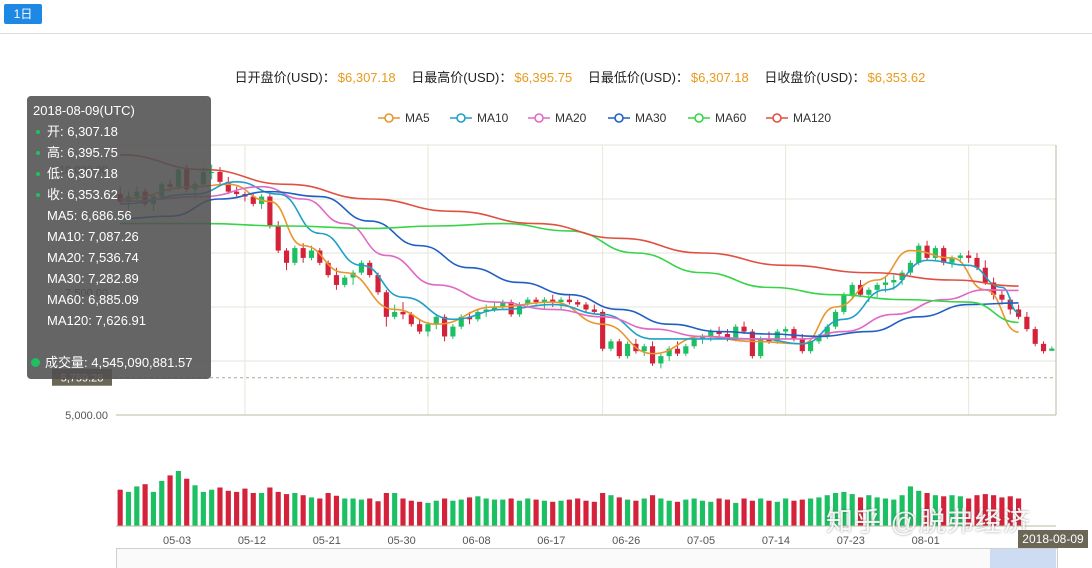 The height and width of the screenshot is (568, 1092). I want to click on zoom-navigator, so click(587, 558).